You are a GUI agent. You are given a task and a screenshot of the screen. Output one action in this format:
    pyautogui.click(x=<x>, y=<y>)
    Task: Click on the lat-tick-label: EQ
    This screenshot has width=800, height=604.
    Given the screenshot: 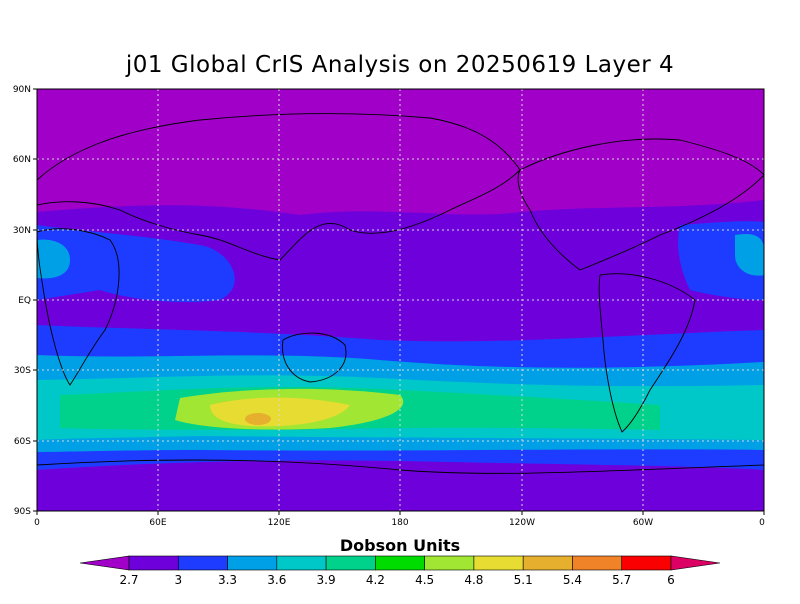 What is the action you would take?
    pyautogui.click(x=24, y=301)
    